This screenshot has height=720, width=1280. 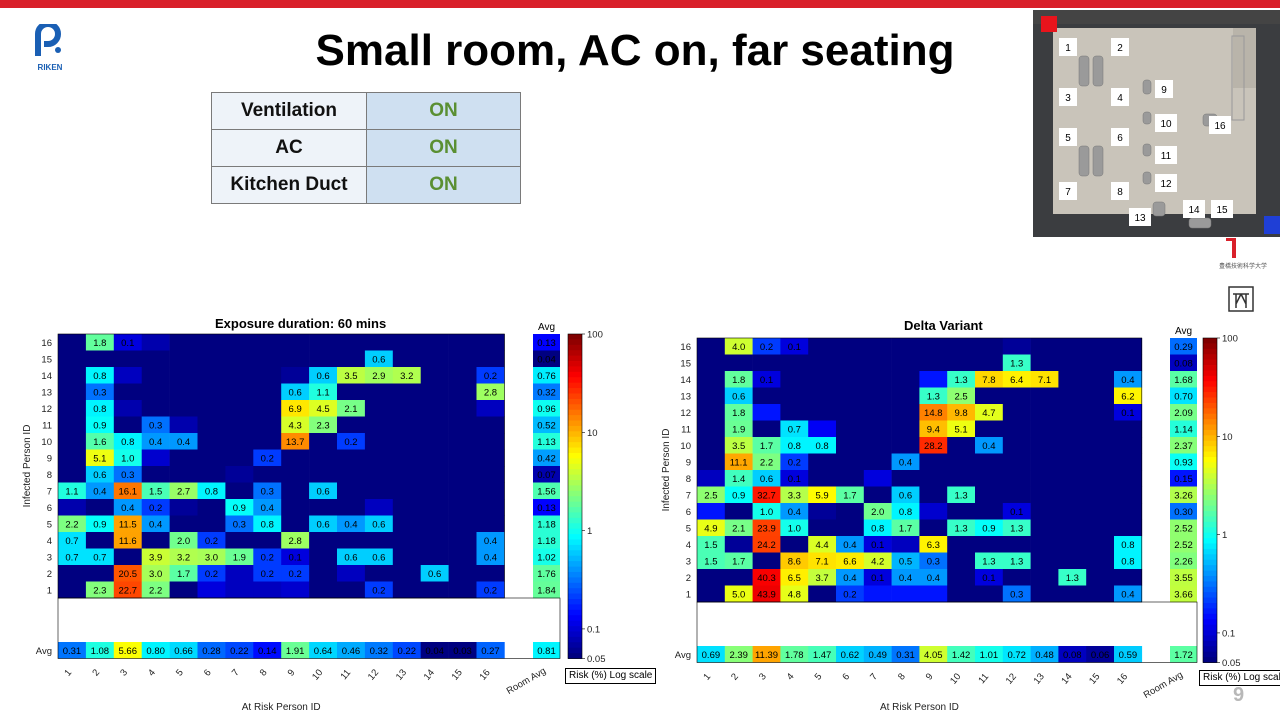 I want to click on cell-label: 0.9, so click(x=99, y=425).